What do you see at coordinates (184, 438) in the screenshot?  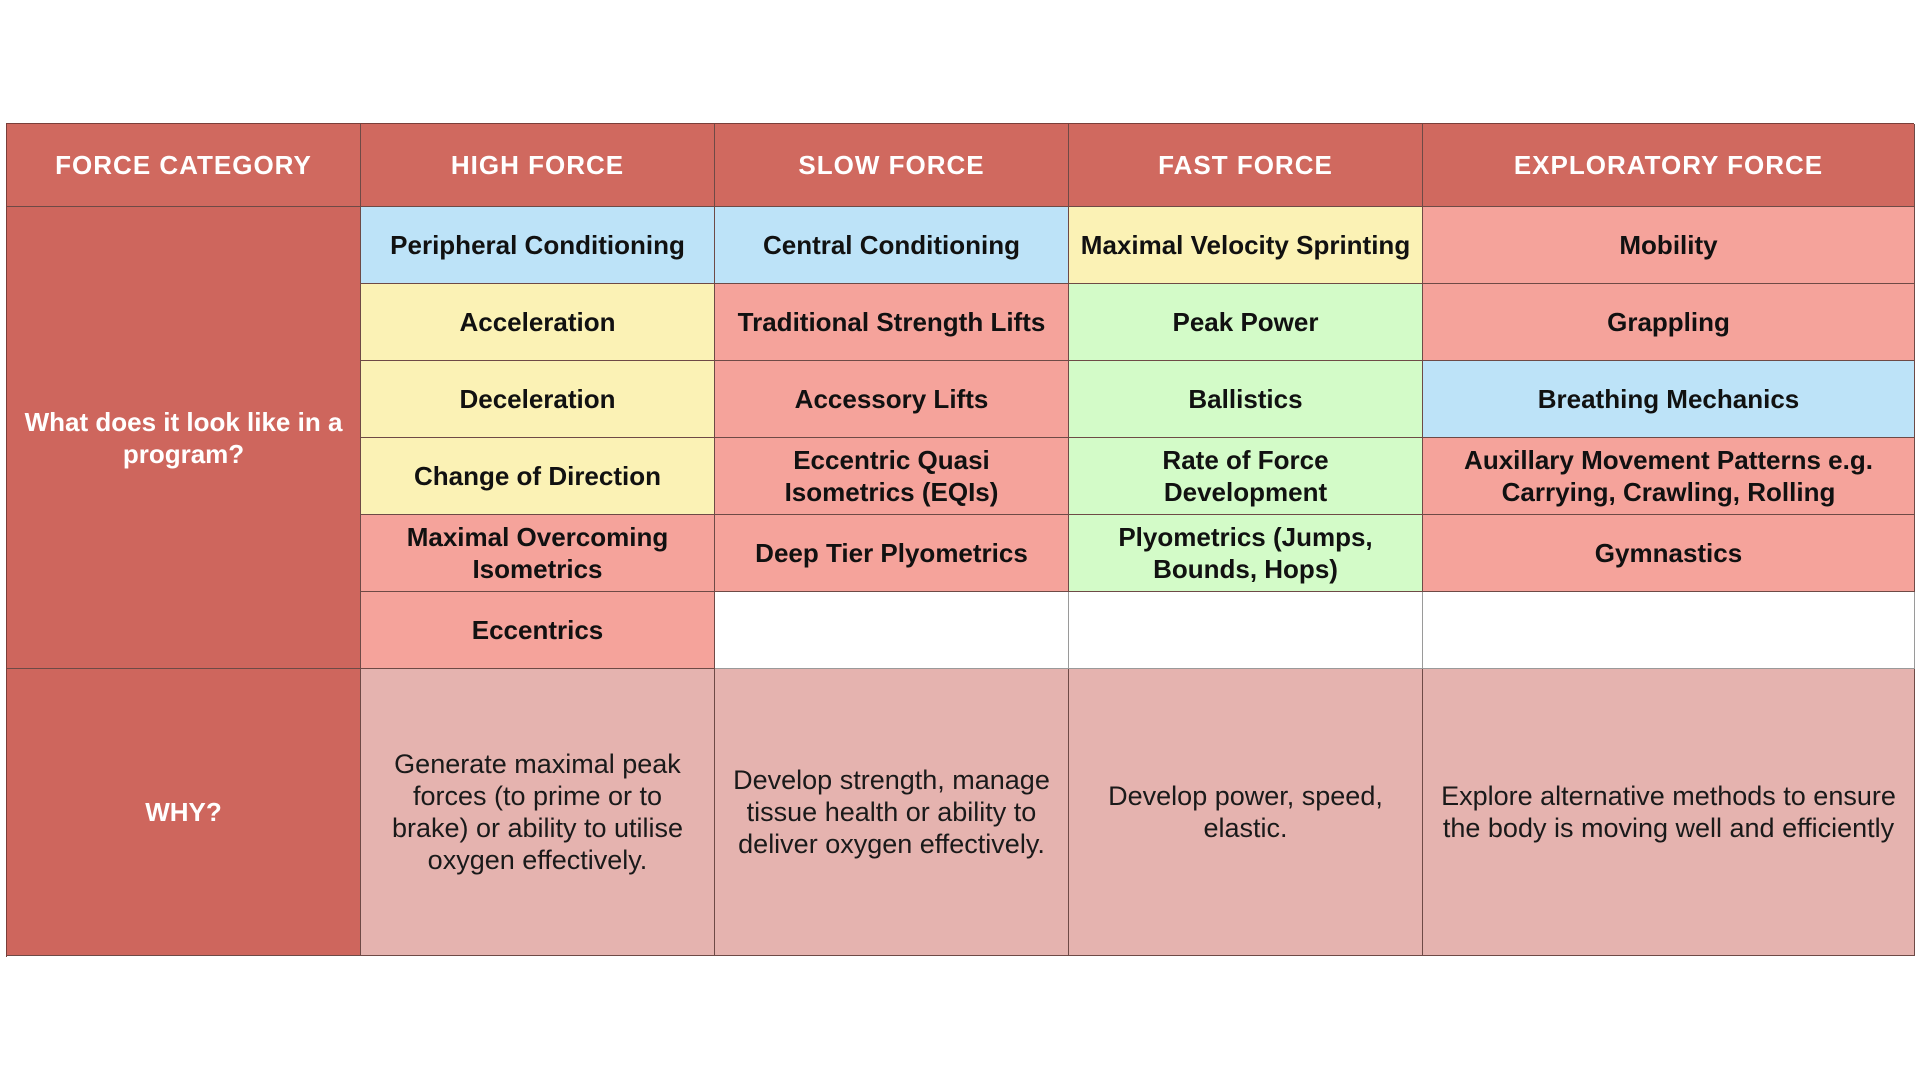 I see `row-label-program: What does it look like in a program?` at bounding box center [184, 438].